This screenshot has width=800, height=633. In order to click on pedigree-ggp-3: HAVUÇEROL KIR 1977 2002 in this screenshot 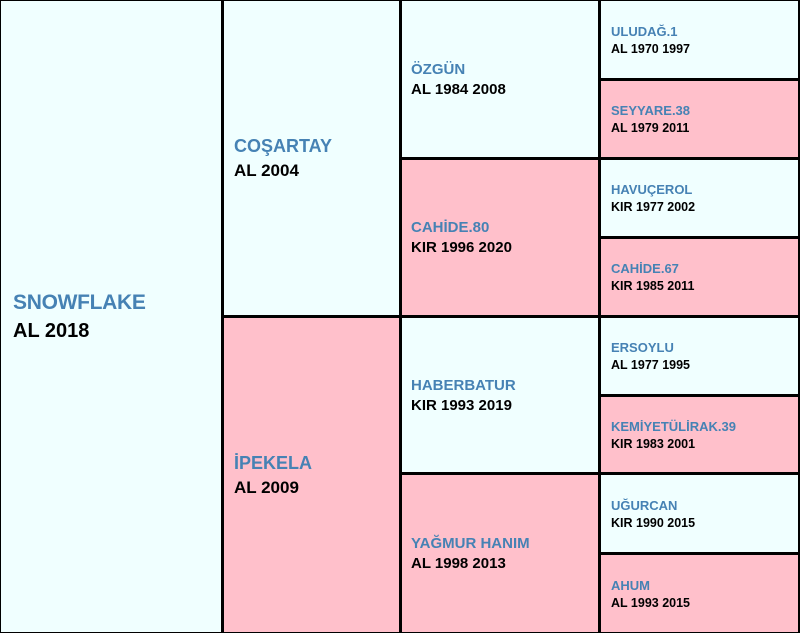, I will do `click(699, 198)`.